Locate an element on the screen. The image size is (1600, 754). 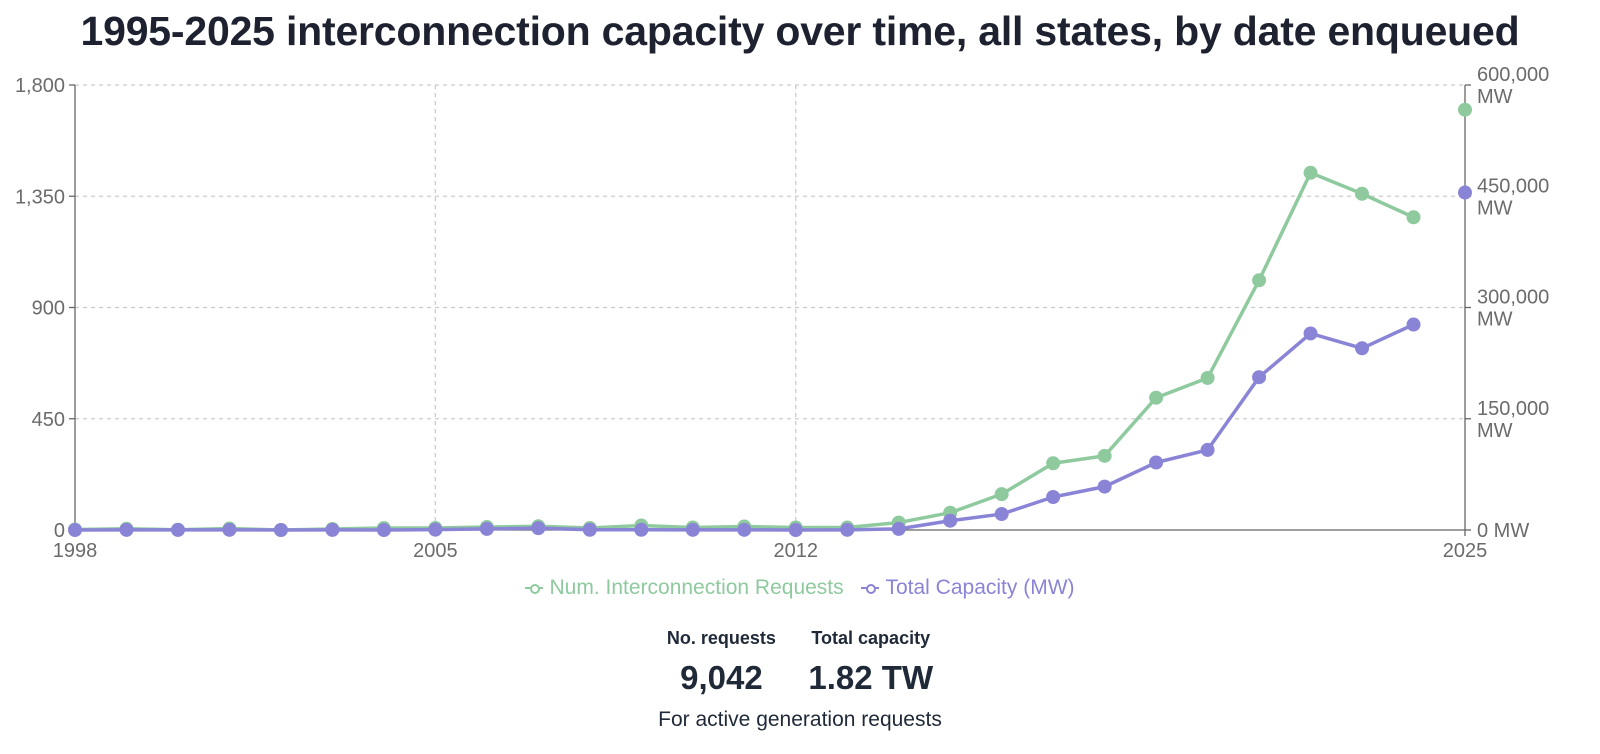
y-right-tick-label: 450,000 is located at coordinates (1513, 186).